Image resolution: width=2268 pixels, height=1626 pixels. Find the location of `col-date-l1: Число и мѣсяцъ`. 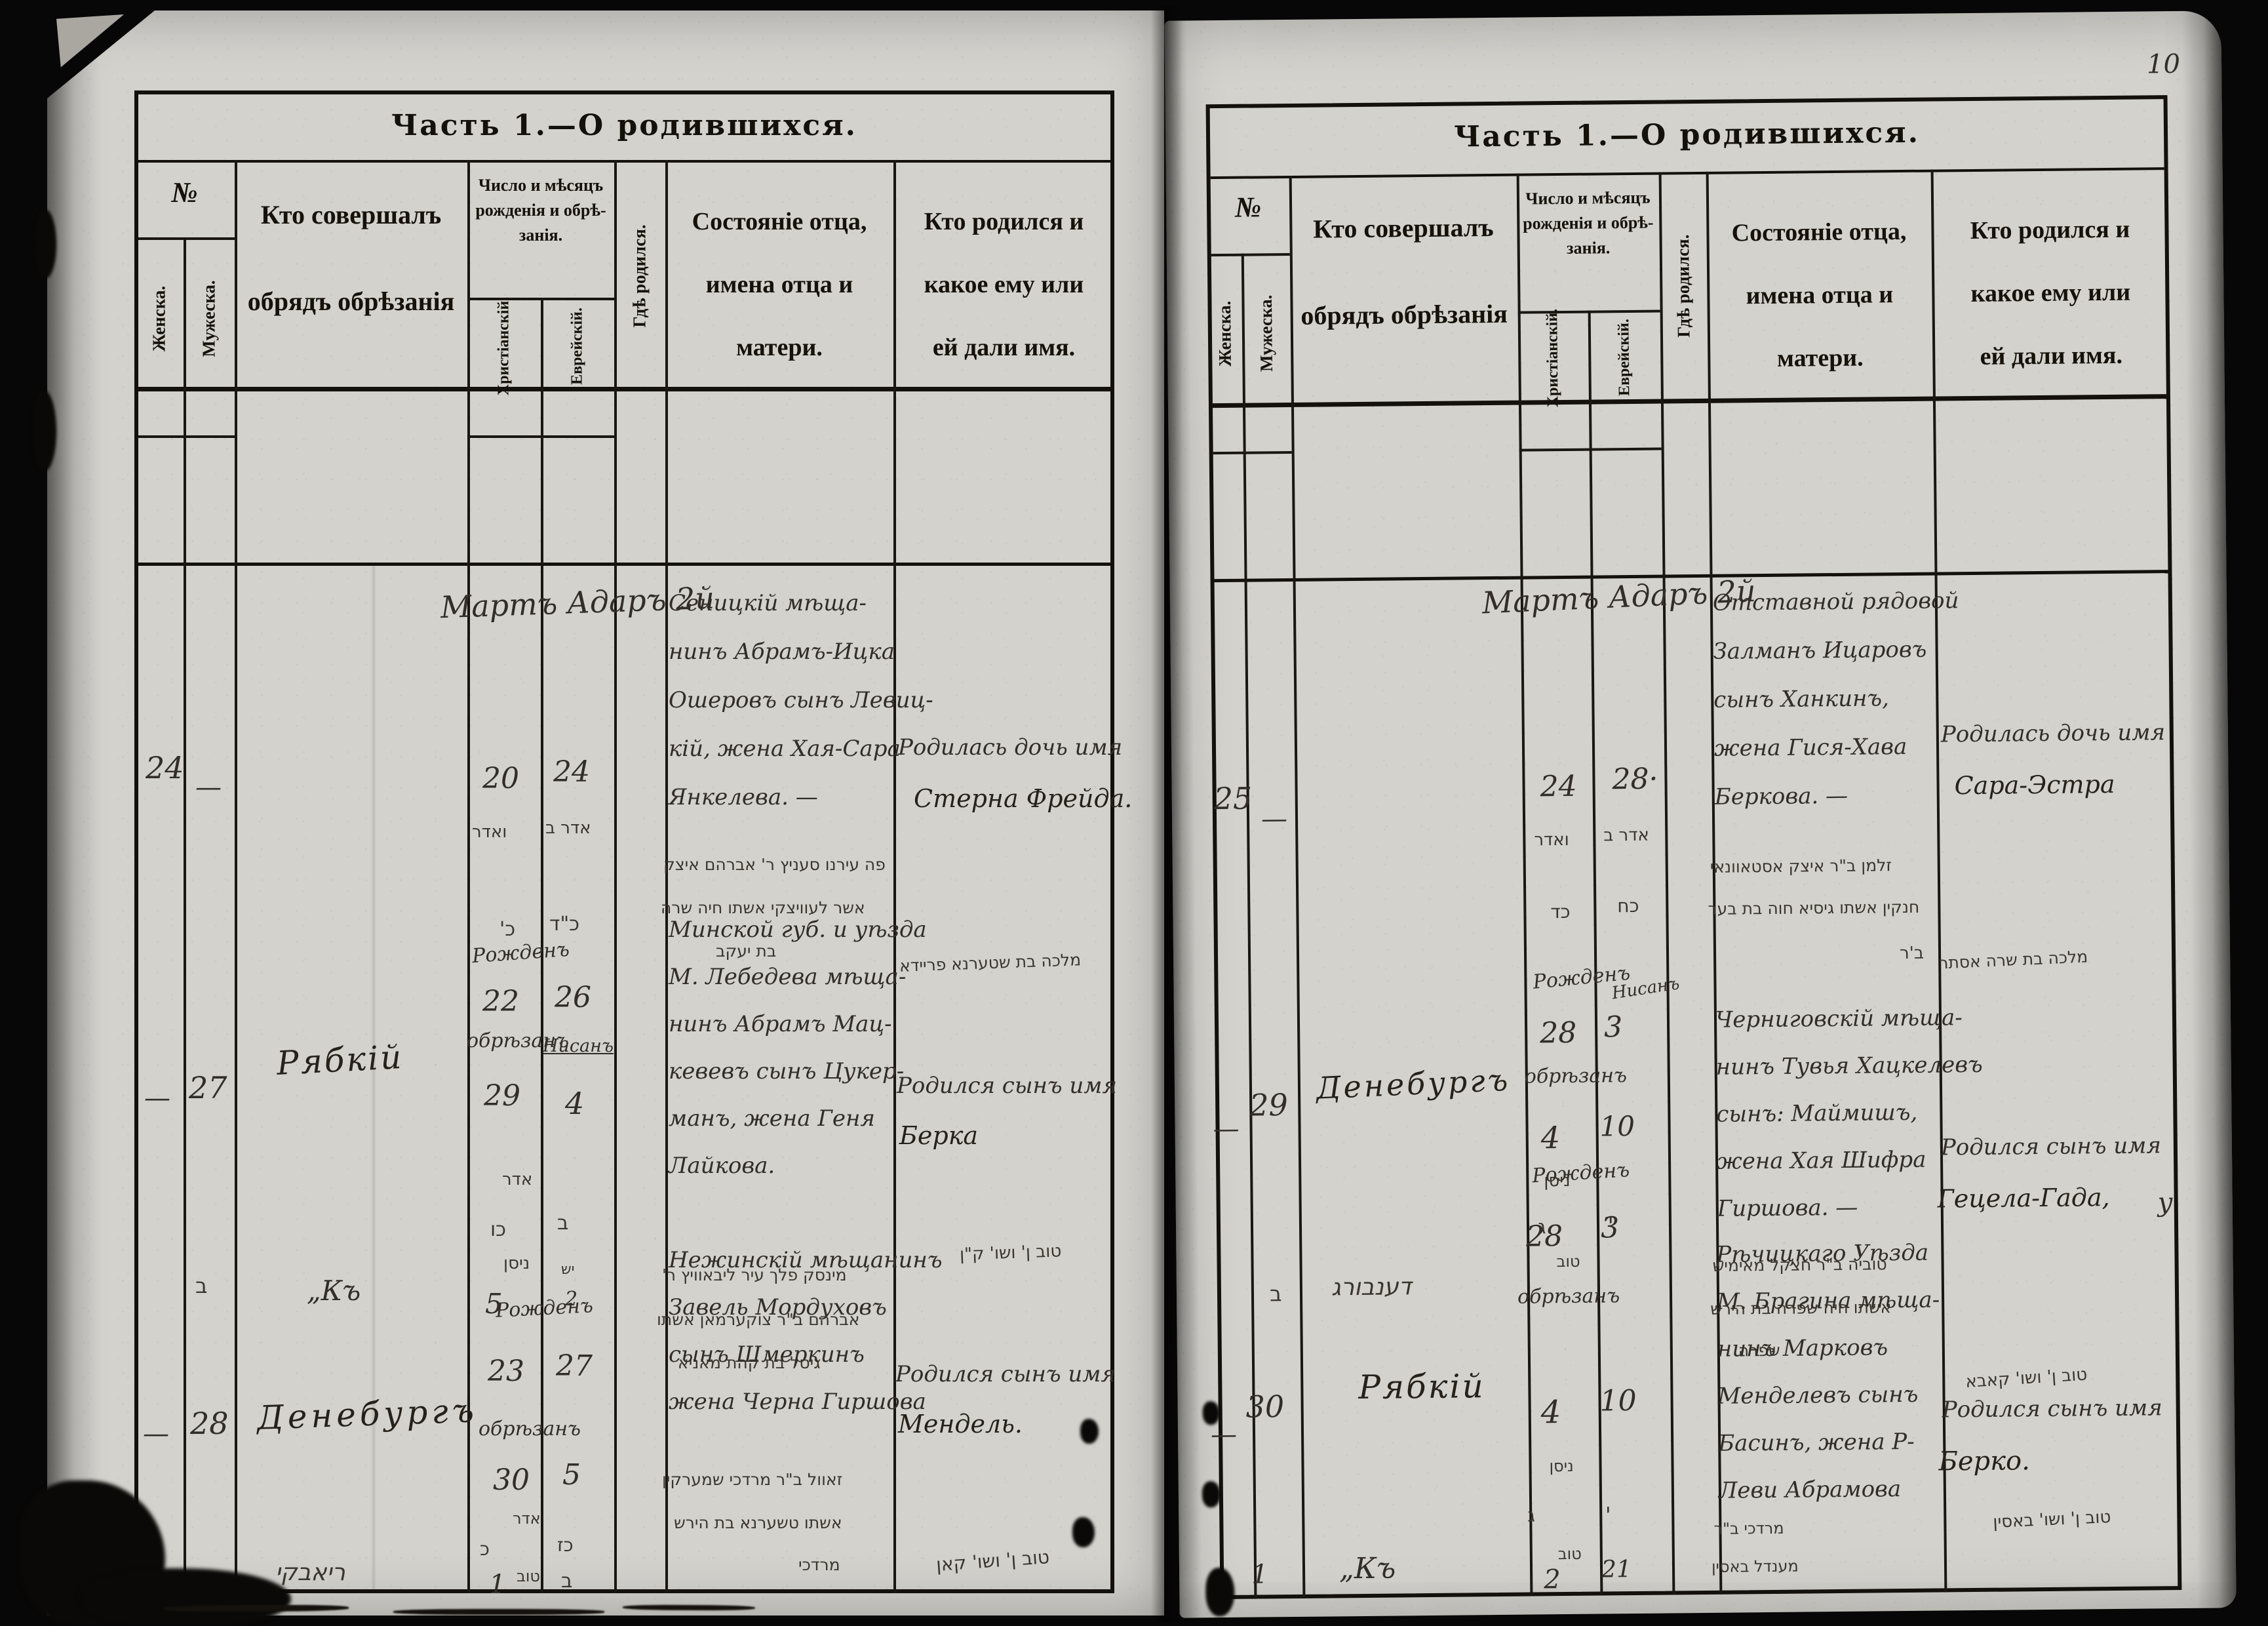

col-date-l1: Число и мѣсяцъ is located at coordinates (1588, 198).